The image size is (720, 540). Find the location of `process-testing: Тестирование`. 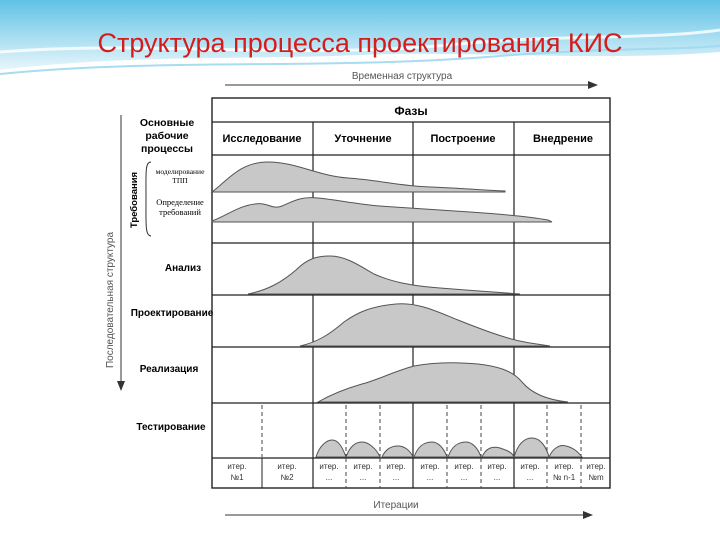

process-testing: Тестирование is located at coordinates (171, 427).